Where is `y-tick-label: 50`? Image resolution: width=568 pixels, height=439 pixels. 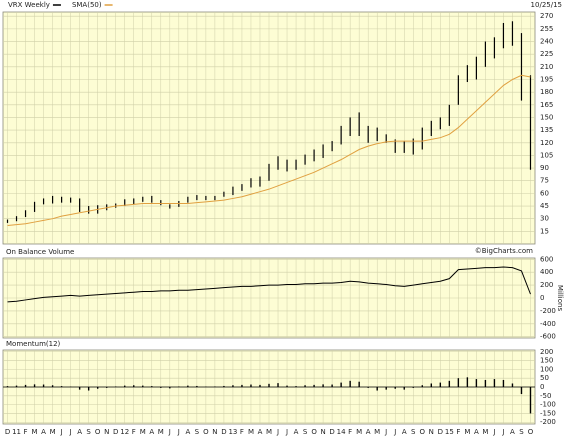
y-tick-label: 50 is located at coordinates (544, 378).